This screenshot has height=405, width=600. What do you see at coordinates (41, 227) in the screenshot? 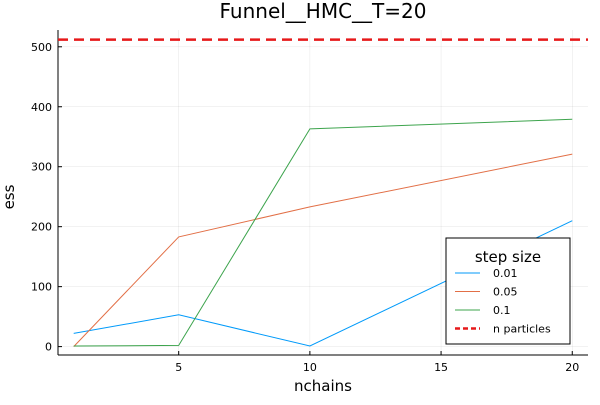
I see `y-tick-label: 200` at bounding box center [41, 227].